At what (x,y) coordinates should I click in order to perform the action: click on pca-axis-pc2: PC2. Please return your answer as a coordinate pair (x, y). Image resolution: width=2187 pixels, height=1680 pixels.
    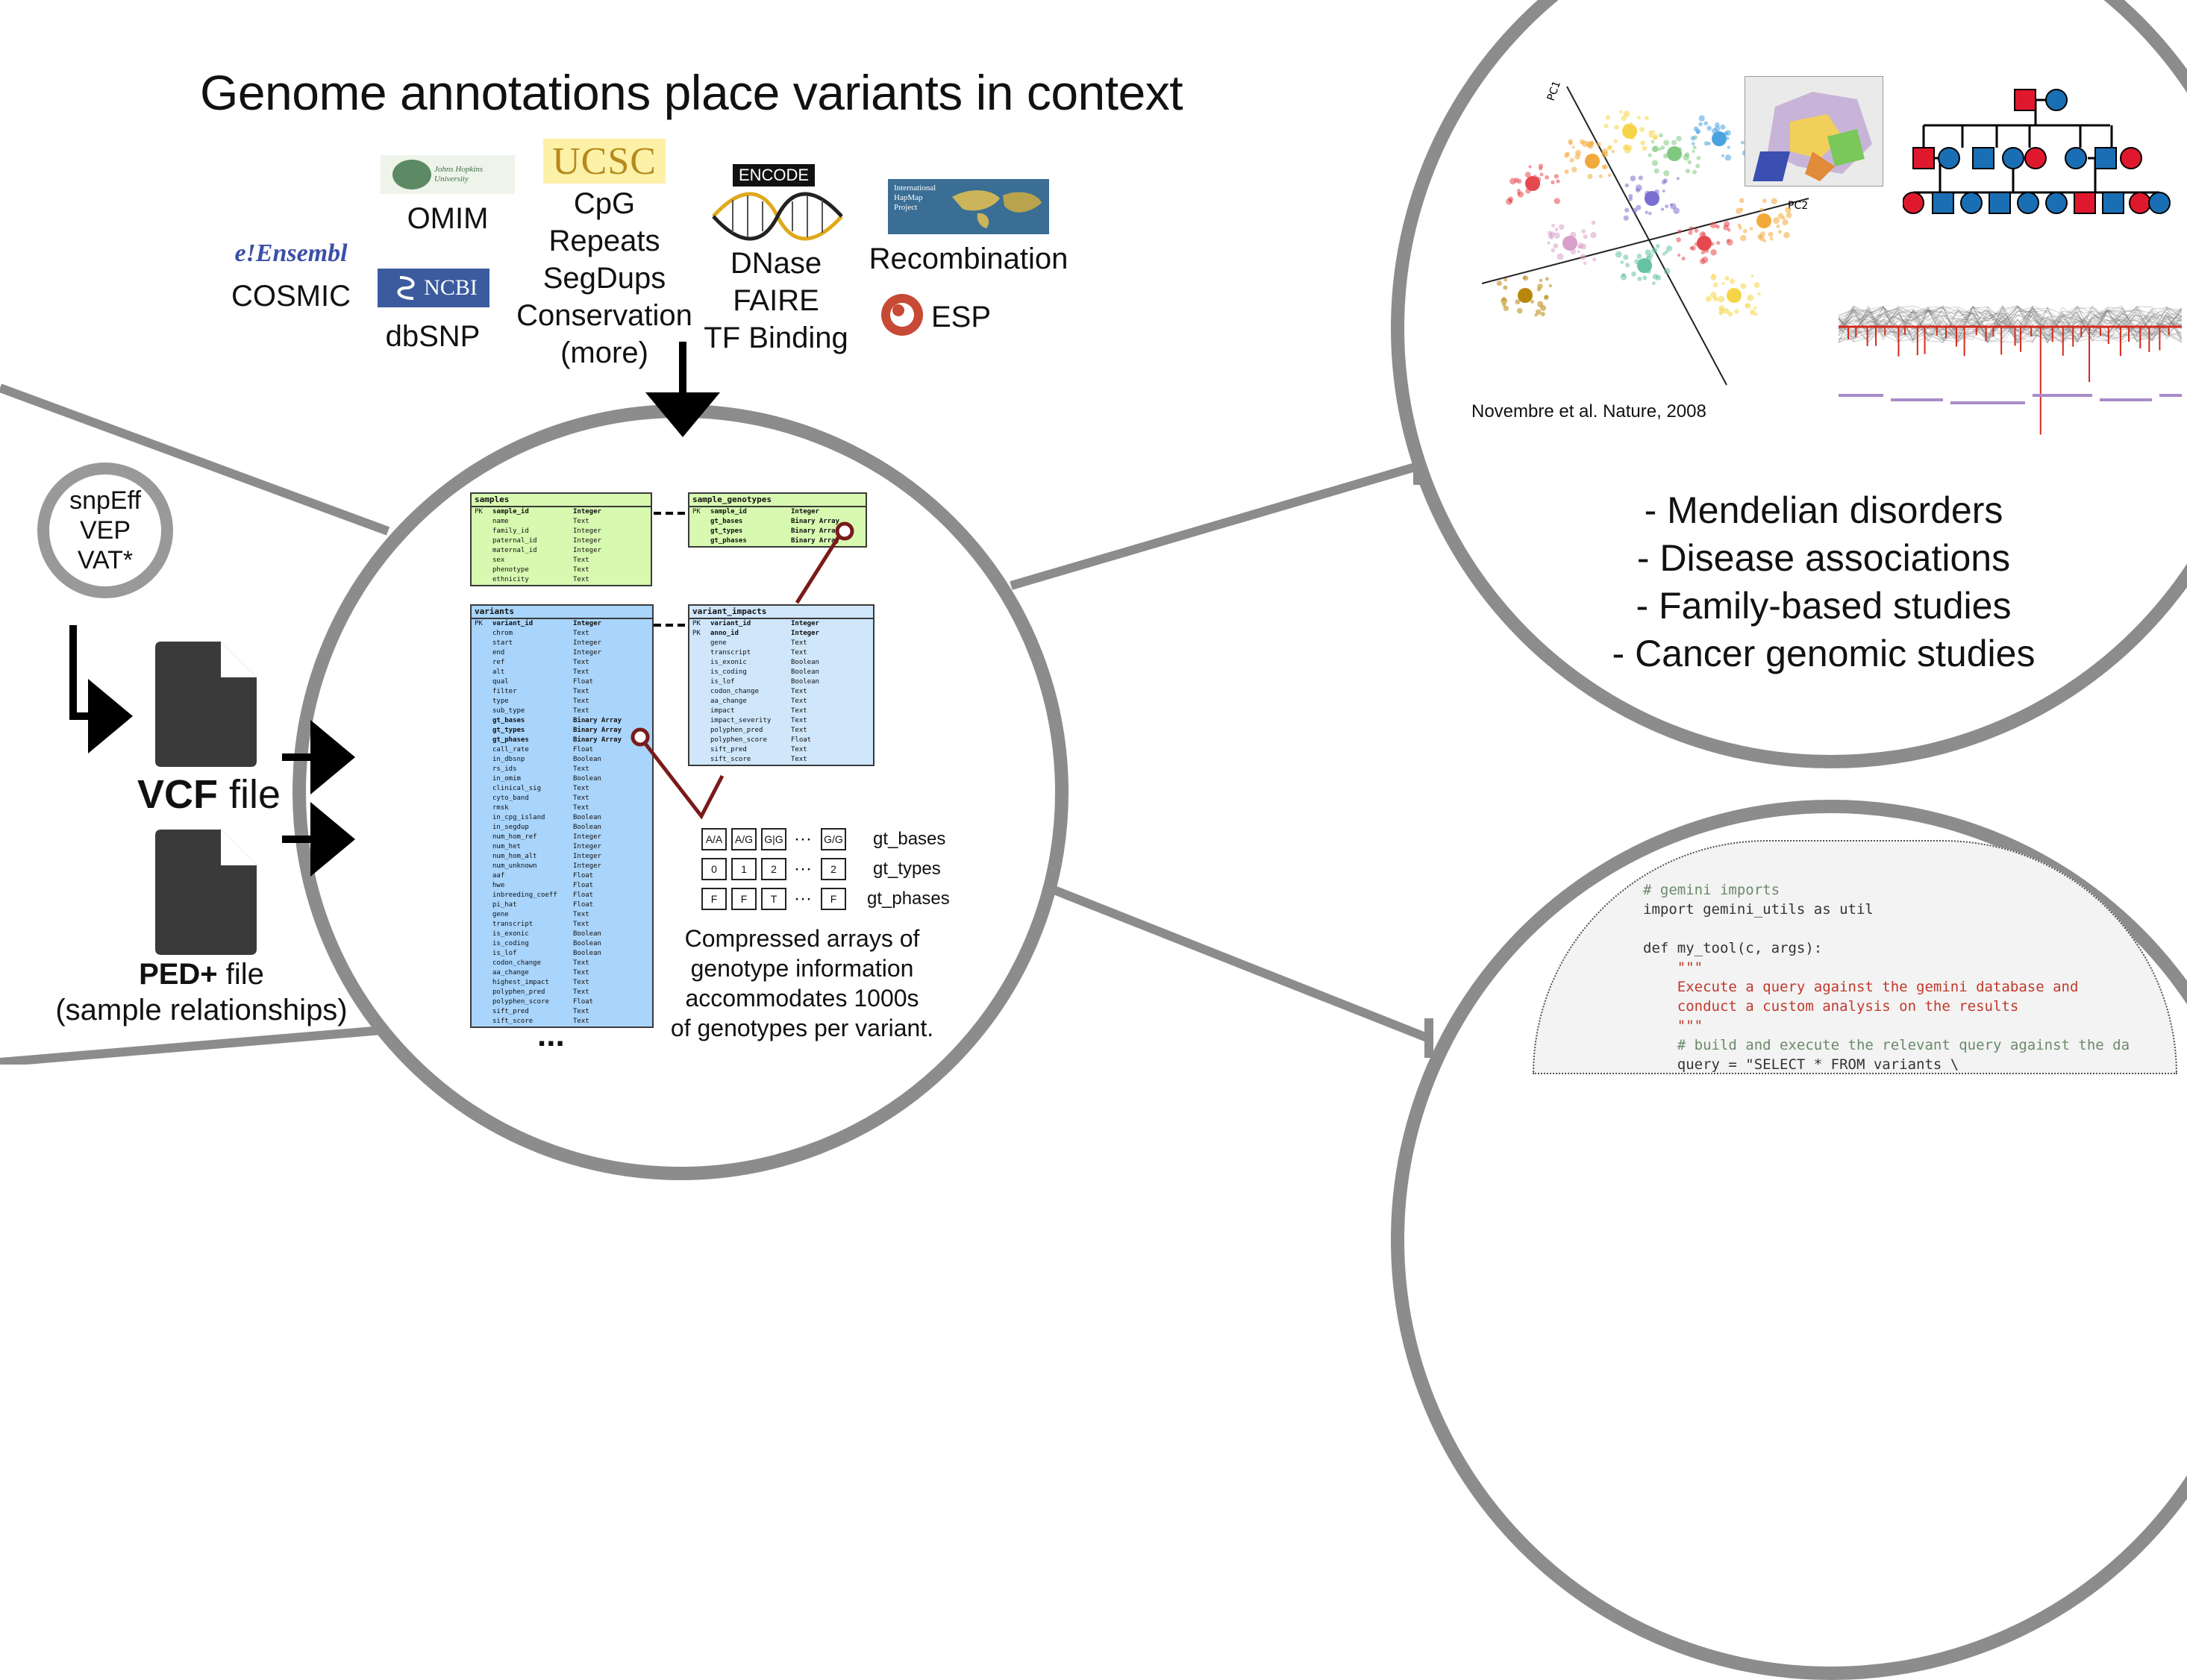
    Looking at the image, I should click on (1798, 206).